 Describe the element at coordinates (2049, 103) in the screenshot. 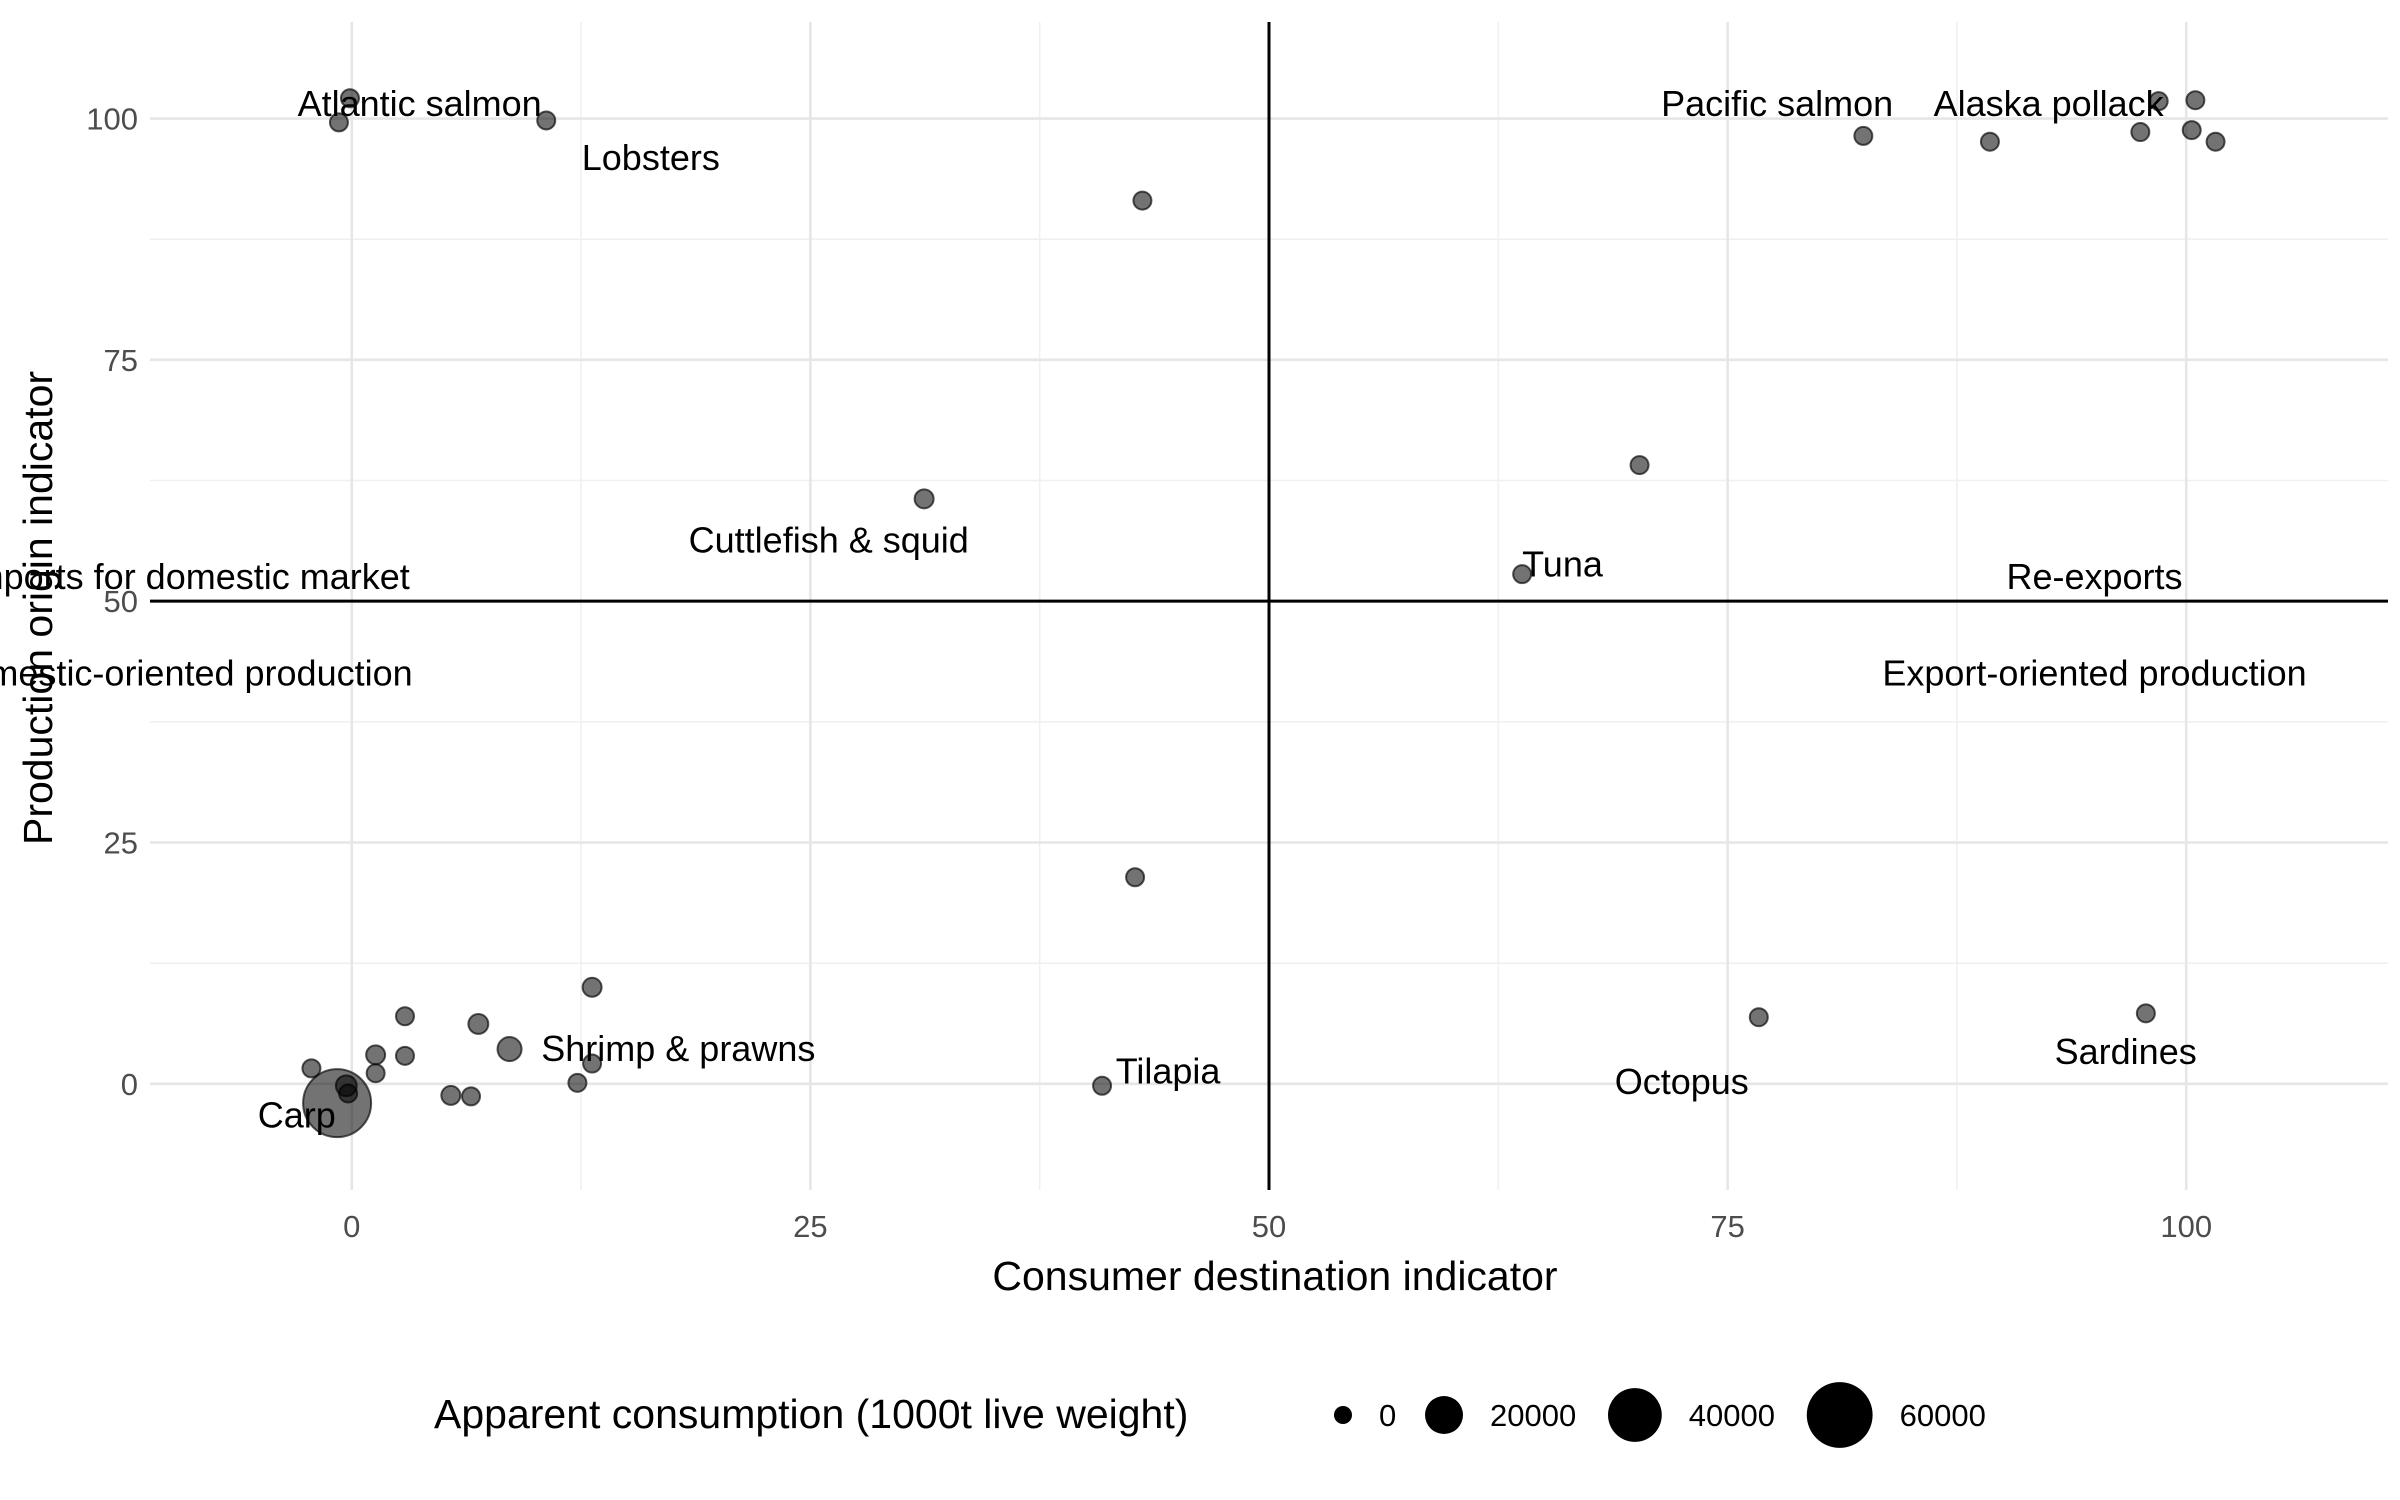

I see `point-label: Alaska pollack` at that location.